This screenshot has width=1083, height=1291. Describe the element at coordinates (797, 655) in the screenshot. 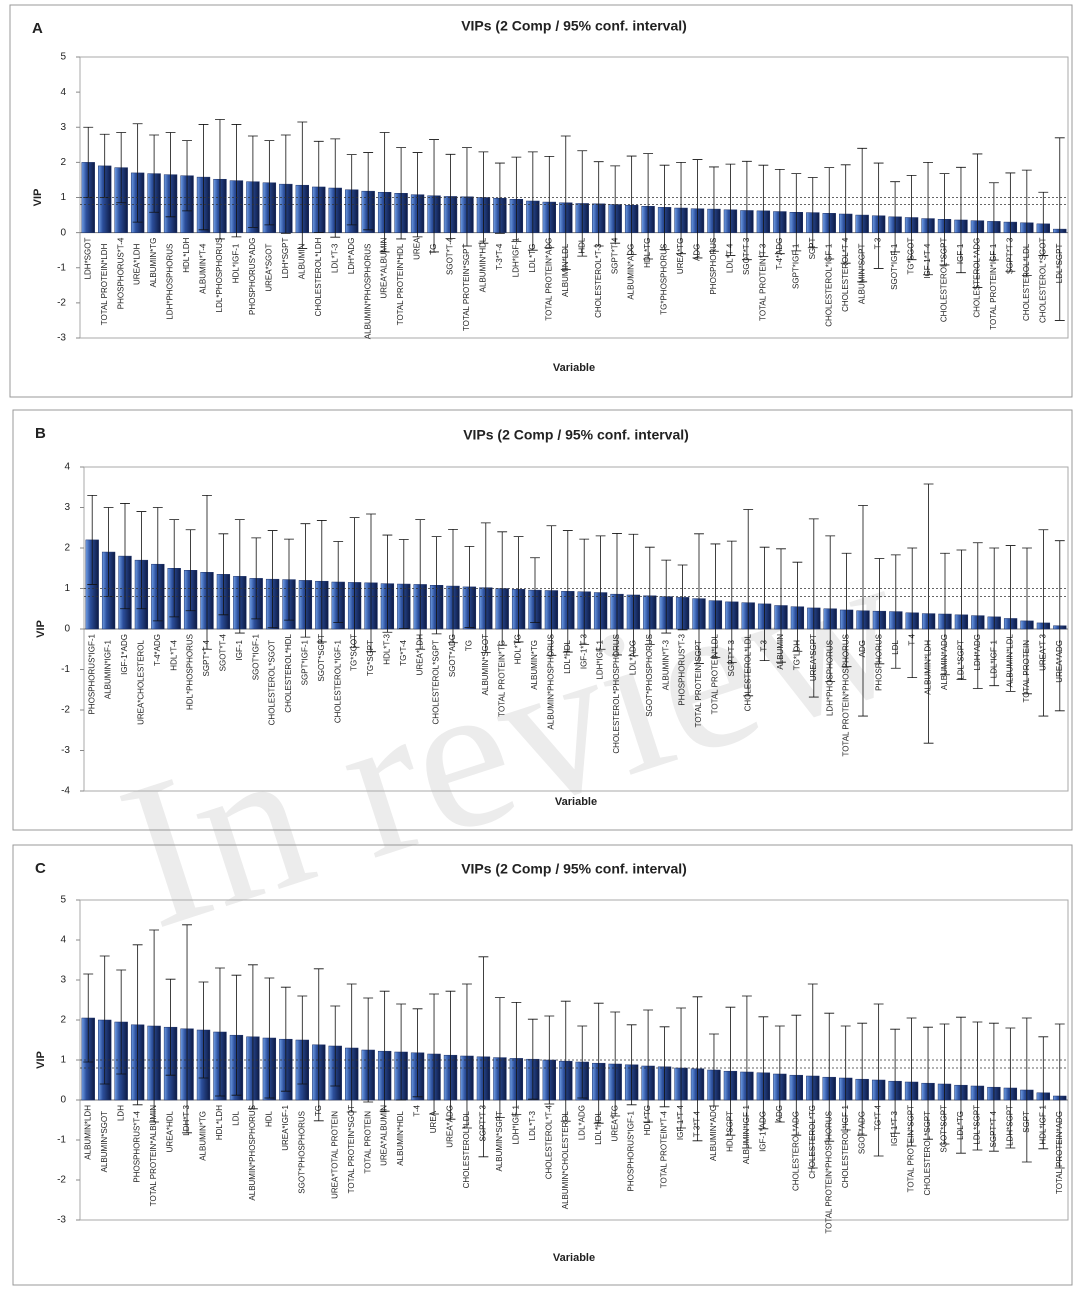

I see `x-tick-label: TG*LDH` at that location.